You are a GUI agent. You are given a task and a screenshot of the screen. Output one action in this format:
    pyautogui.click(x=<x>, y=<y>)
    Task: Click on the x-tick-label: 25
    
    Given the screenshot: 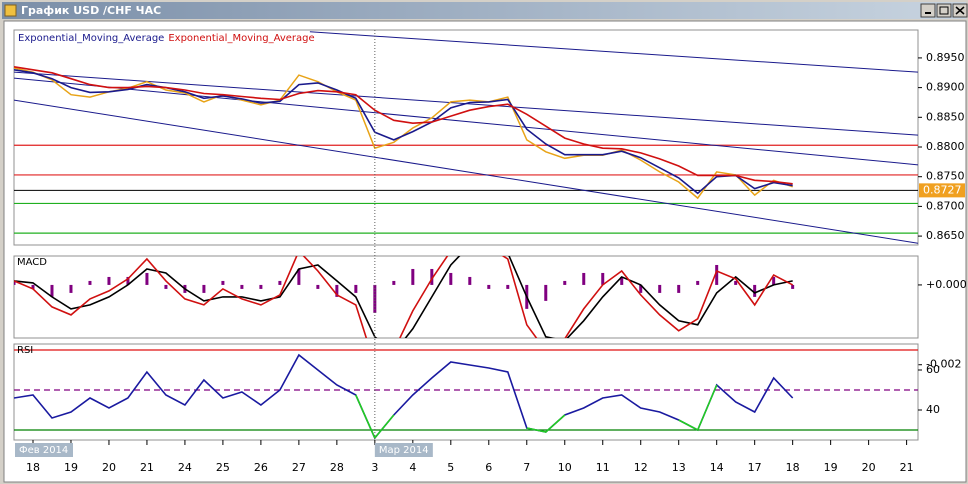 What is the action you would take?
    pyautogui.click(x=223, y=467)
    